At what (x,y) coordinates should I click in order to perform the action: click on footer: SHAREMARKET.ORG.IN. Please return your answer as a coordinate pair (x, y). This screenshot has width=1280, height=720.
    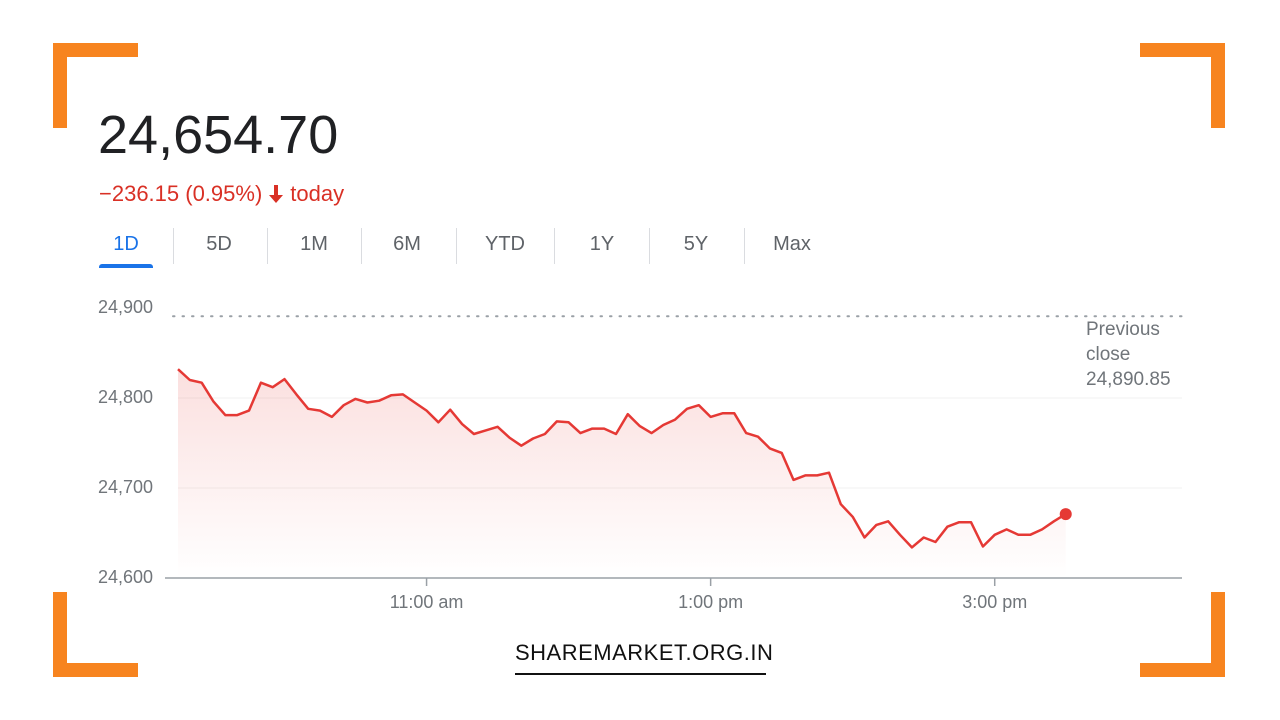
    Looking at the image, I should click on (644, 657).